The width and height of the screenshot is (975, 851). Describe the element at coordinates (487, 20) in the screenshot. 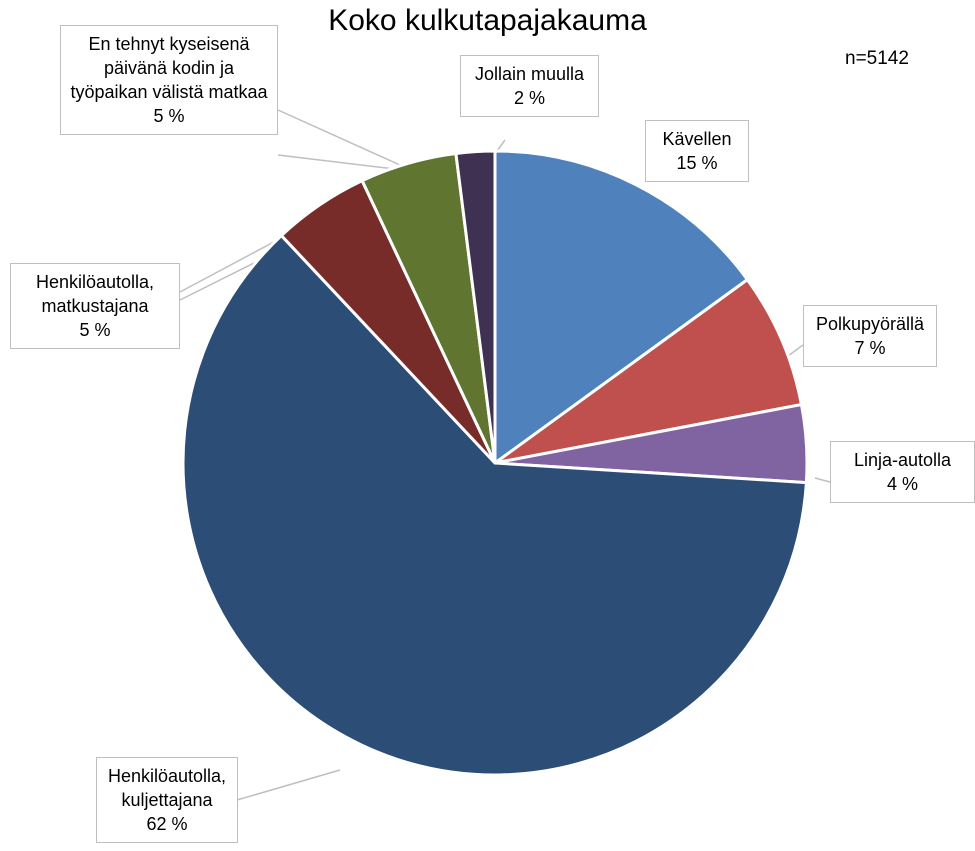

I see `chart-title: Koko kulkutapajakauma` at that location.